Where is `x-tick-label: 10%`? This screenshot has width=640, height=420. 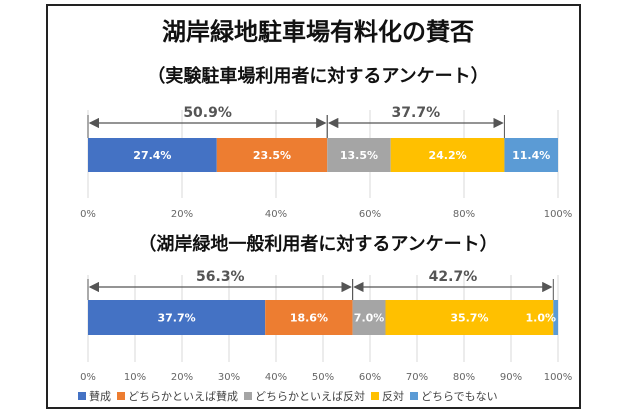
x-tick-label: 10% is located at coordinates (135, 377).